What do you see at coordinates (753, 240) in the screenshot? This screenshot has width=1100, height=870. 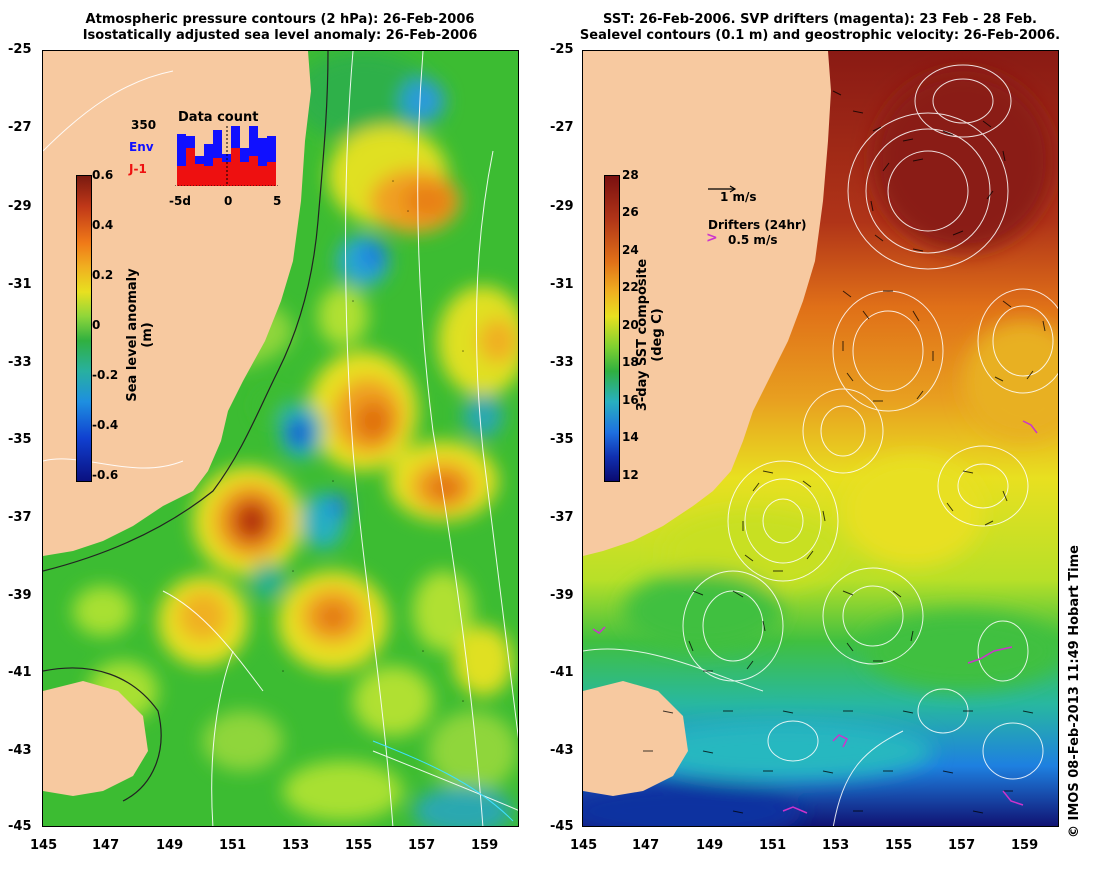 I see `drifters-scale-label: 0.5 m/s` at bounding box center [753, 240].